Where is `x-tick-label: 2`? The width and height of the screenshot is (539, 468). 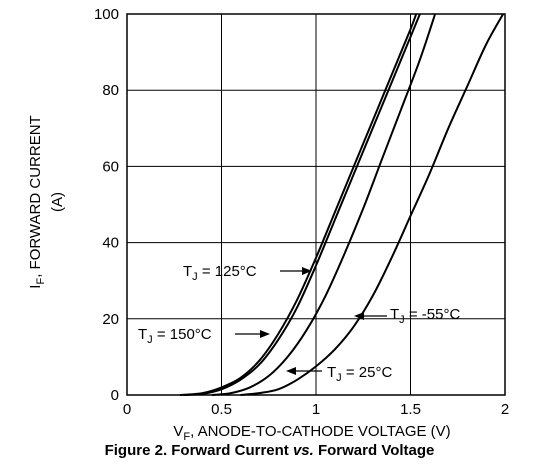
x-tick-label: 2 is located at coordinates (505, 409).